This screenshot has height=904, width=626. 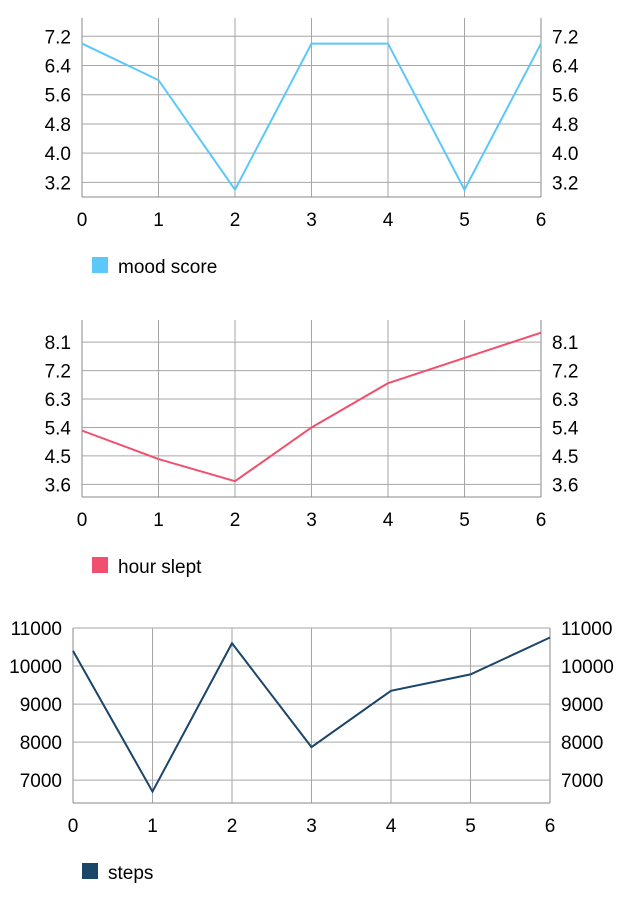 What do you see at coordinates (130, 873) in the screenshot?
I see `legend-label: steps` at bounding box center [130, 873].